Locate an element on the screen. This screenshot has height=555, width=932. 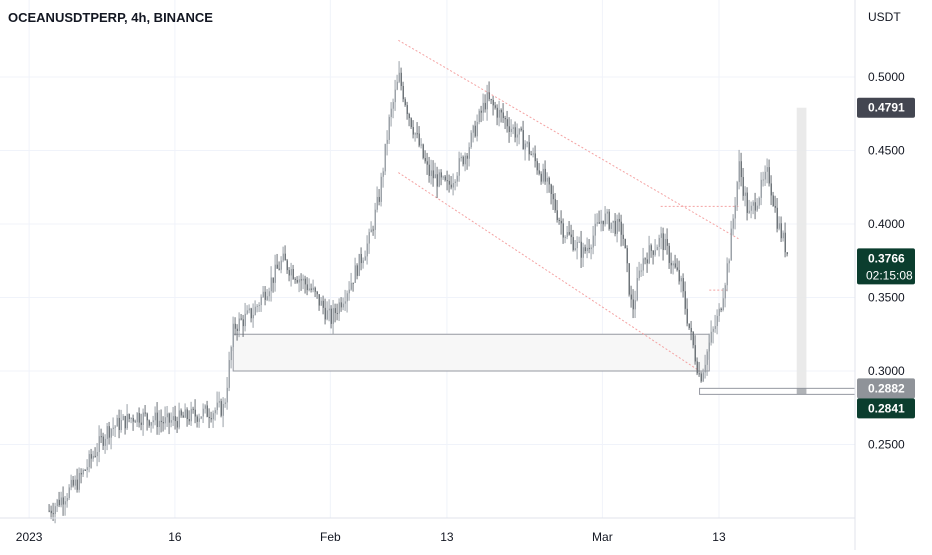
demand-zone is located at coordinates (777, 391).